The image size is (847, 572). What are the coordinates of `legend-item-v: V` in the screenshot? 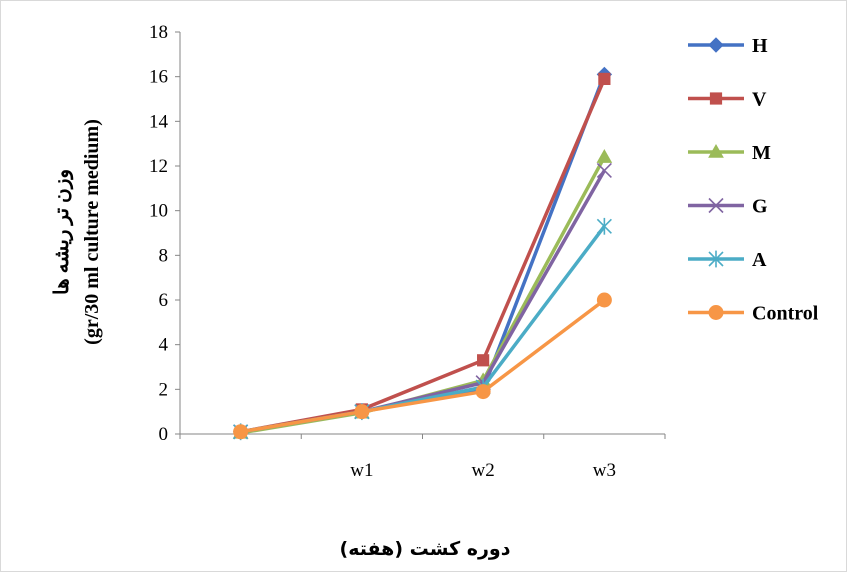 It's located at (727, 100).